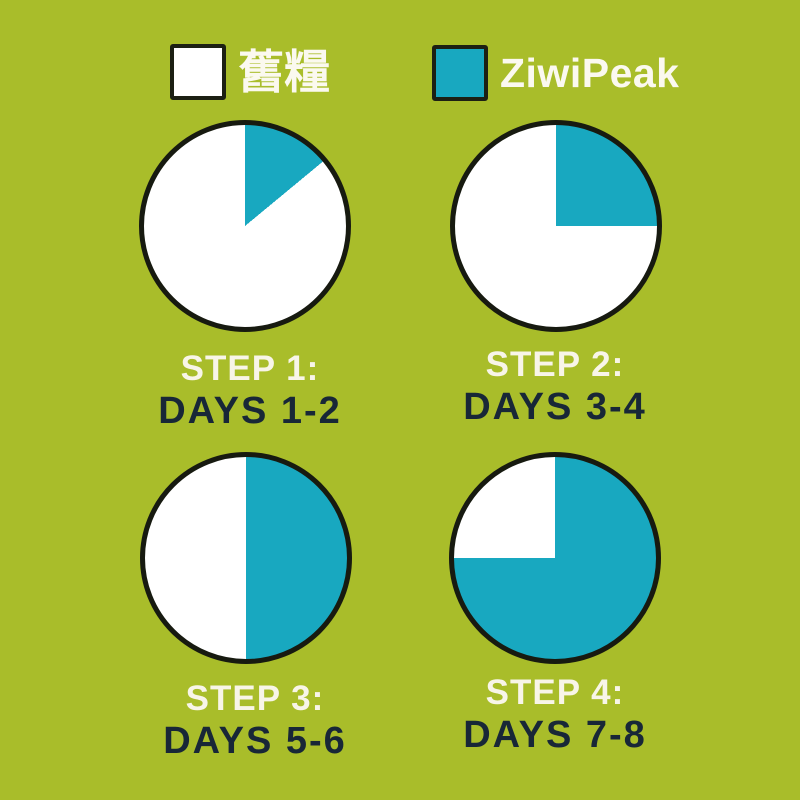 This screenshot has width=800, height=800. Describe the element at coordinates (590, 73) in the screenshot. I see `legend-label-ziwipeak: ZiwiPeak` at that location.